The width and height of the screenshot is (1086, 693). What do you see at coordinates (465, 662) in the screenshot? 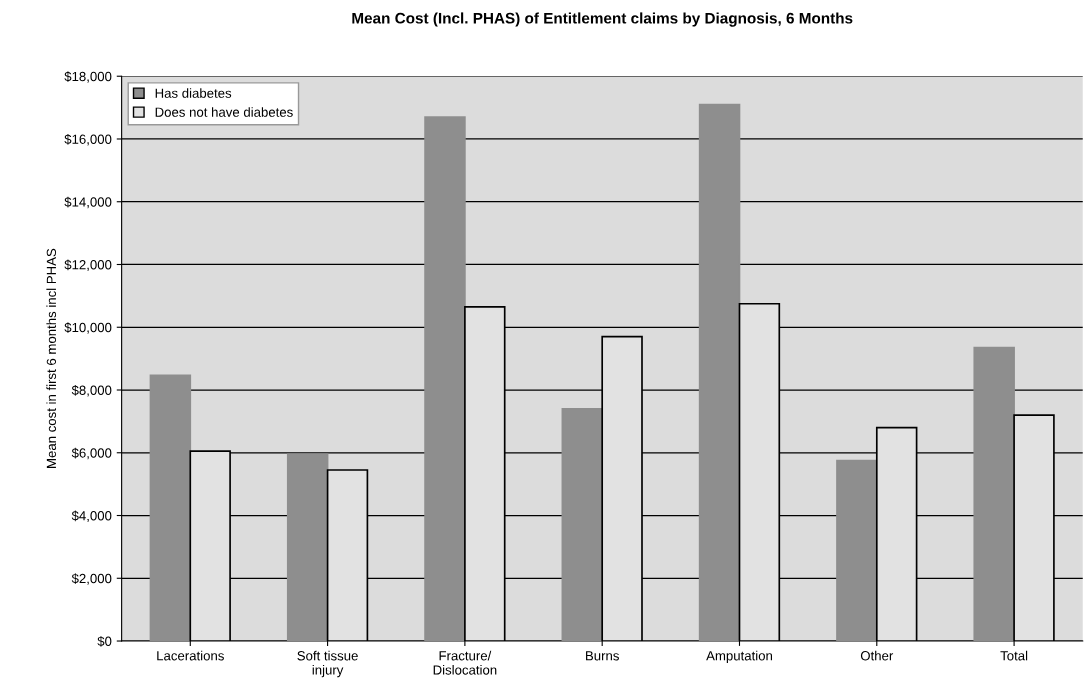
I see `x-tick-label: Fracture/ Dislocation` at bounding box center [465, 662].